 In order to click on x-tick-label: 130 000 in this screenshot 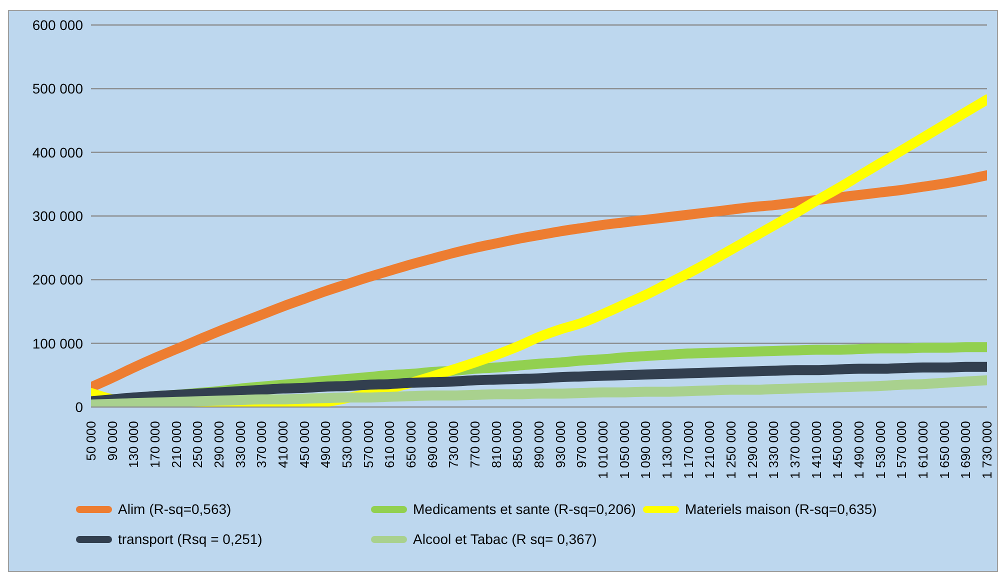, I will do `click(134, 444)`.